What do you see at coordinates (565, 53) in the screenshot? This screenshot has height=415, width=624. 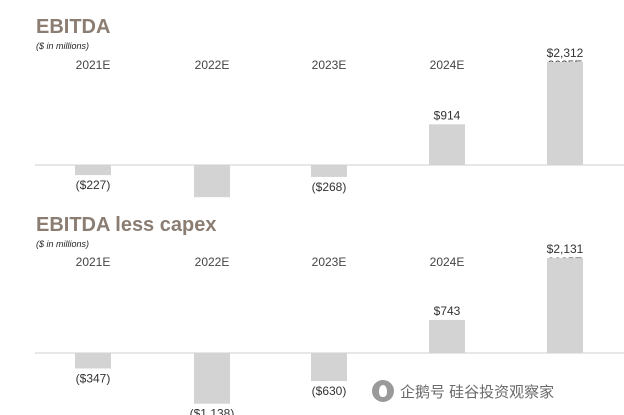 I see `ebitda-value-label: $2,312` at bounding box center [565, 53].